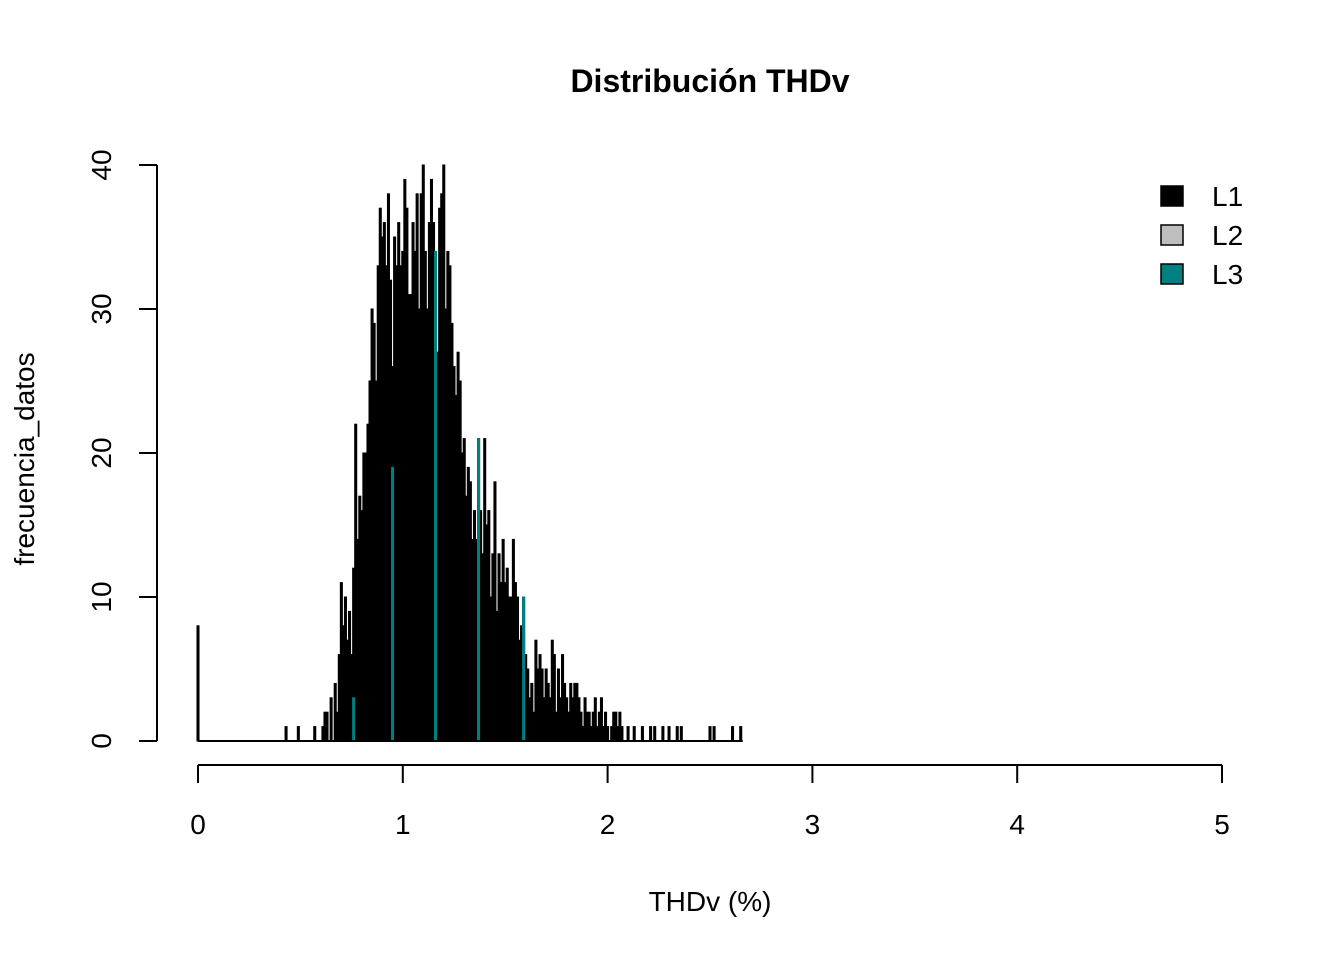 The image size is (1344, 960). I want to click on x-axis-label: THDv (%), so click(710, 901).